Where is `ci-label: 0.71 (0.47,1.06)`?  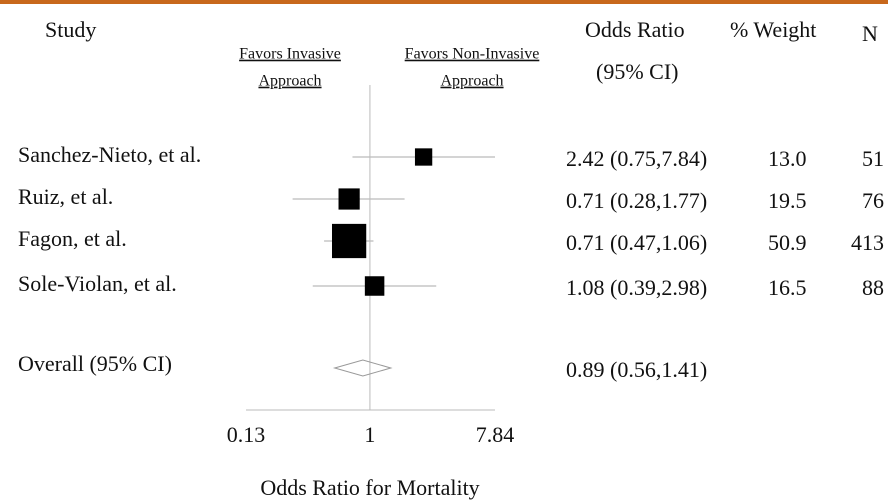 ci-label: 0.71 (0.47,1.06) is located at coordinates (636, 242).